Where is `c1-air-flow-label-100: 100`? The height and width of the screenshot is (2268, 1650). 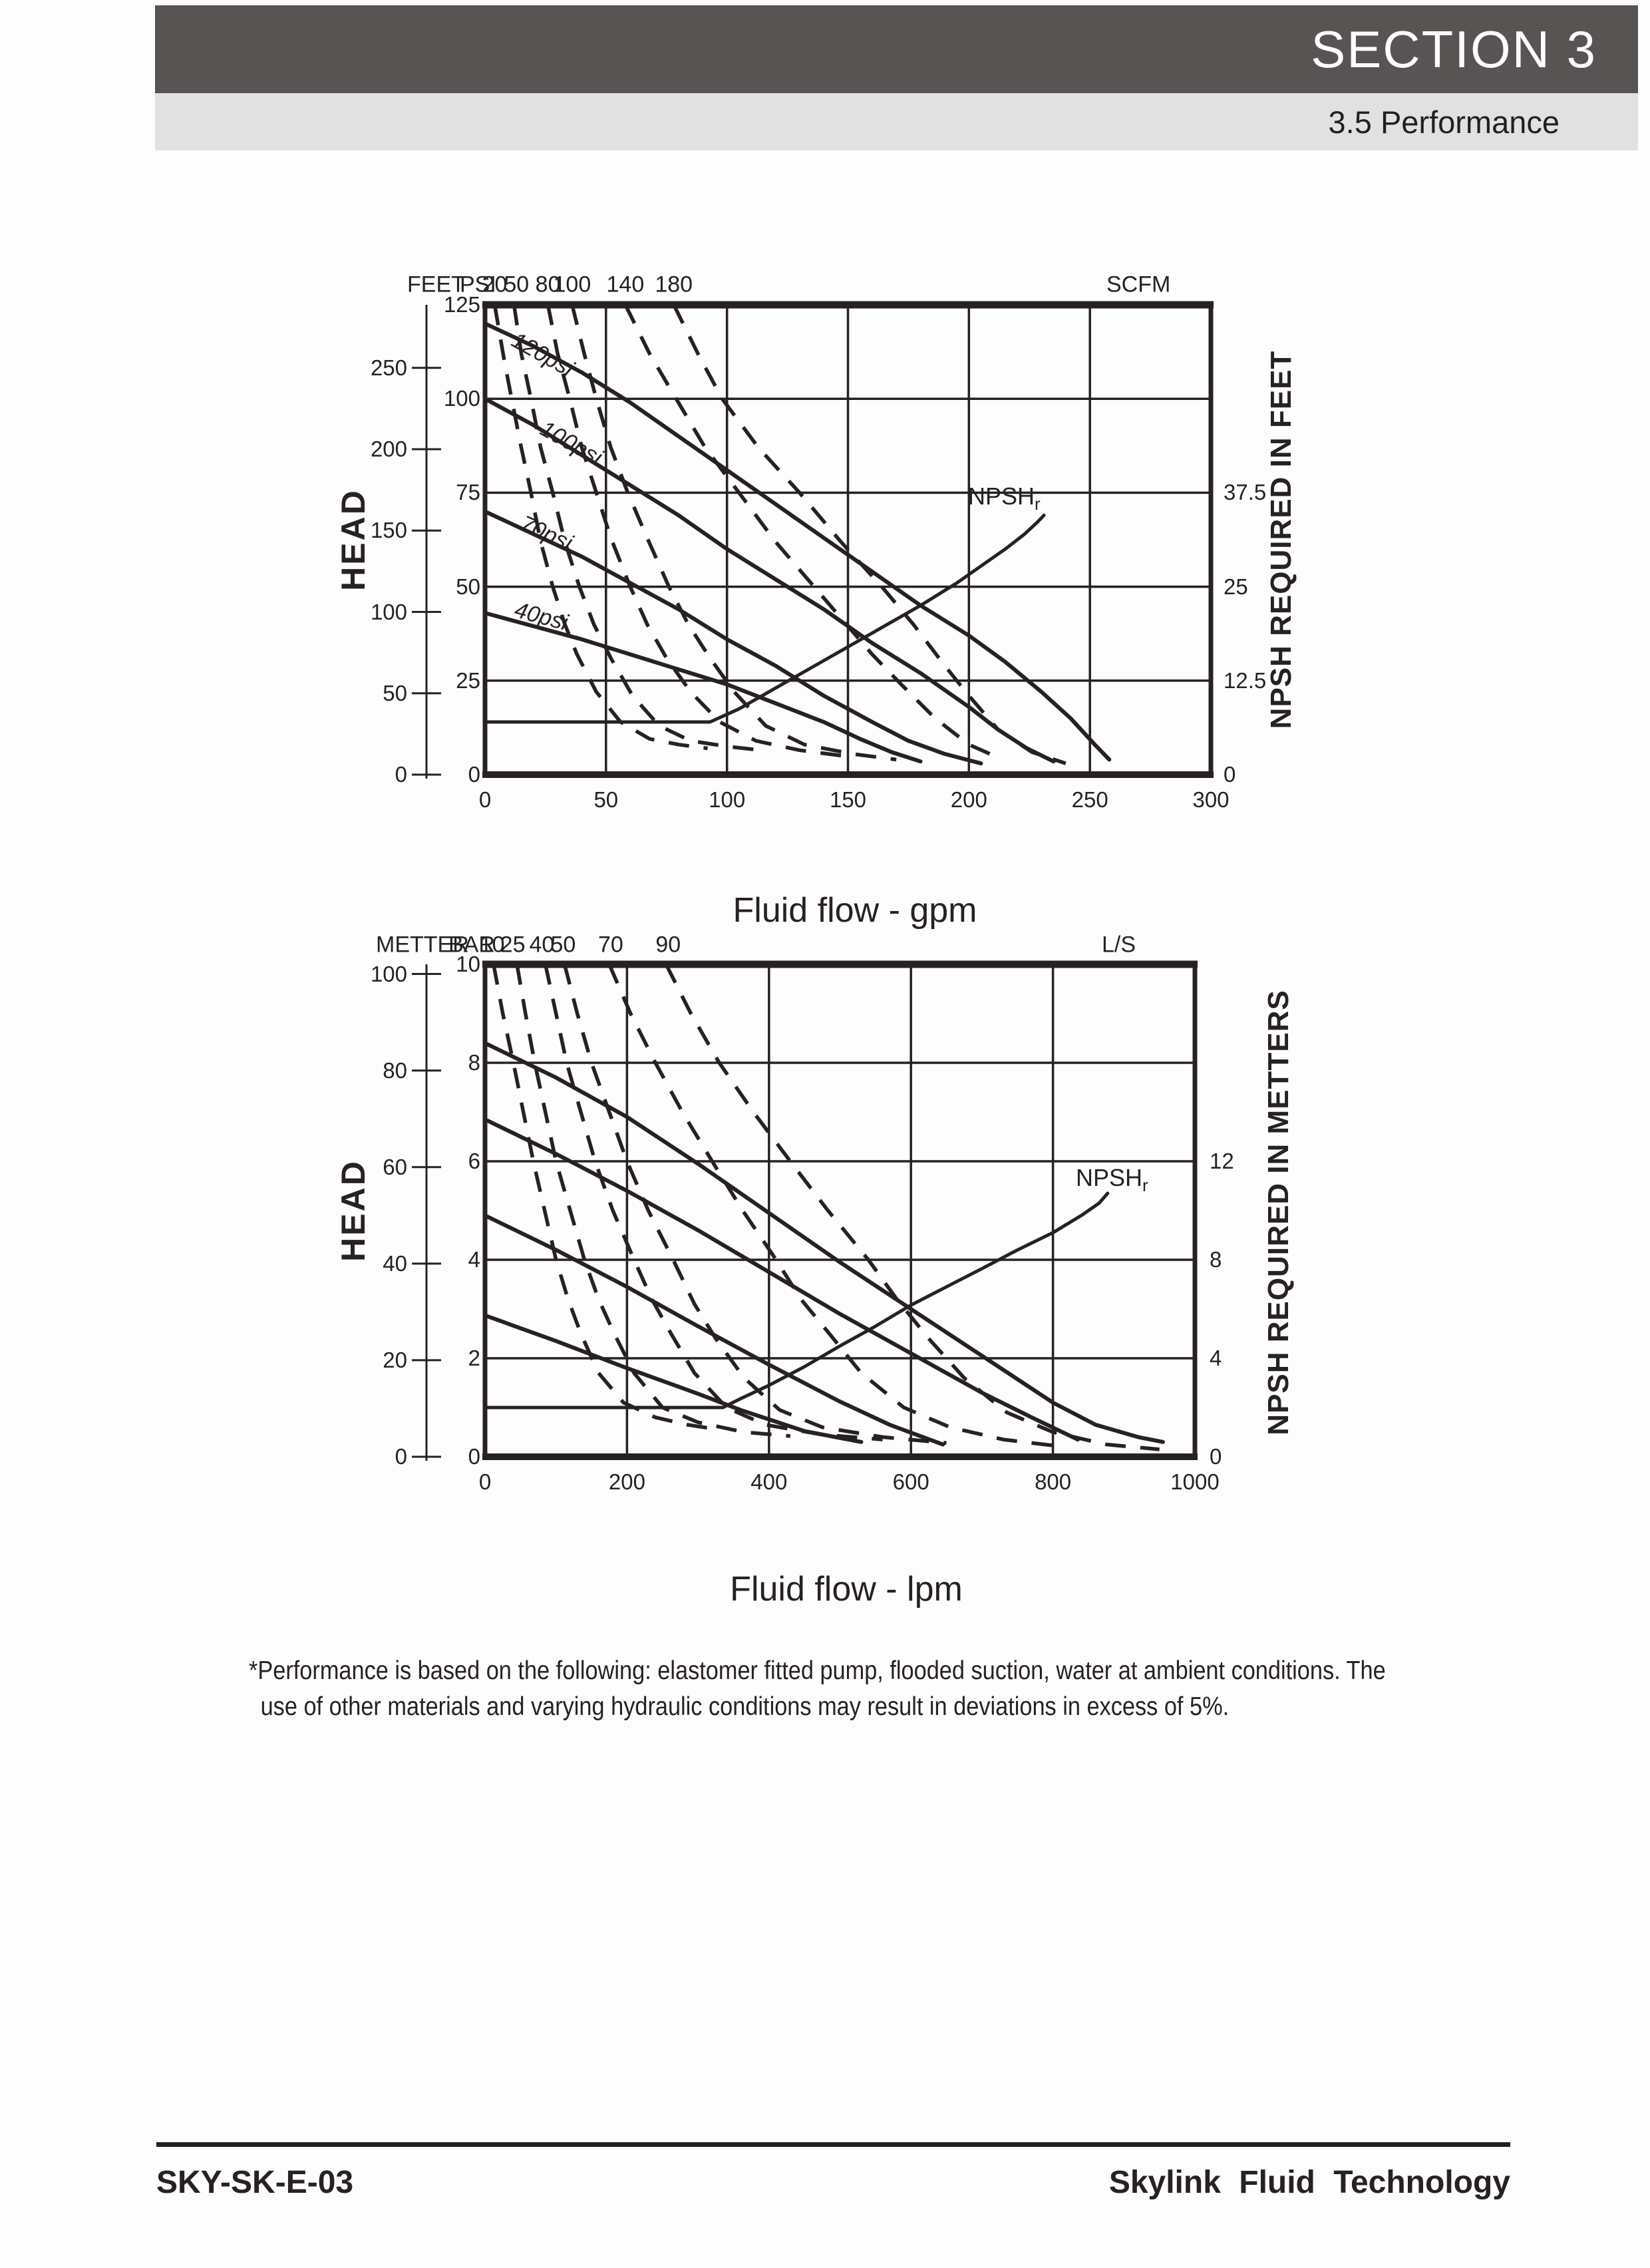 c1-air-flow-label-100: 100 is located at coordinates (572, 284).